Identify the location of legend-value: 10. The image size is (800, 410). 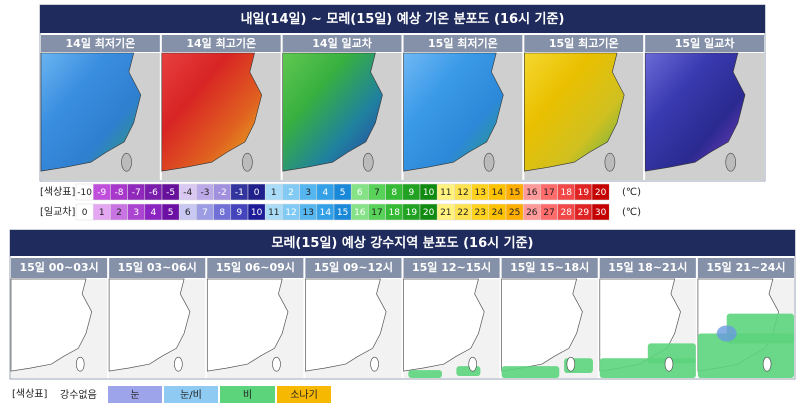
(257, 213).